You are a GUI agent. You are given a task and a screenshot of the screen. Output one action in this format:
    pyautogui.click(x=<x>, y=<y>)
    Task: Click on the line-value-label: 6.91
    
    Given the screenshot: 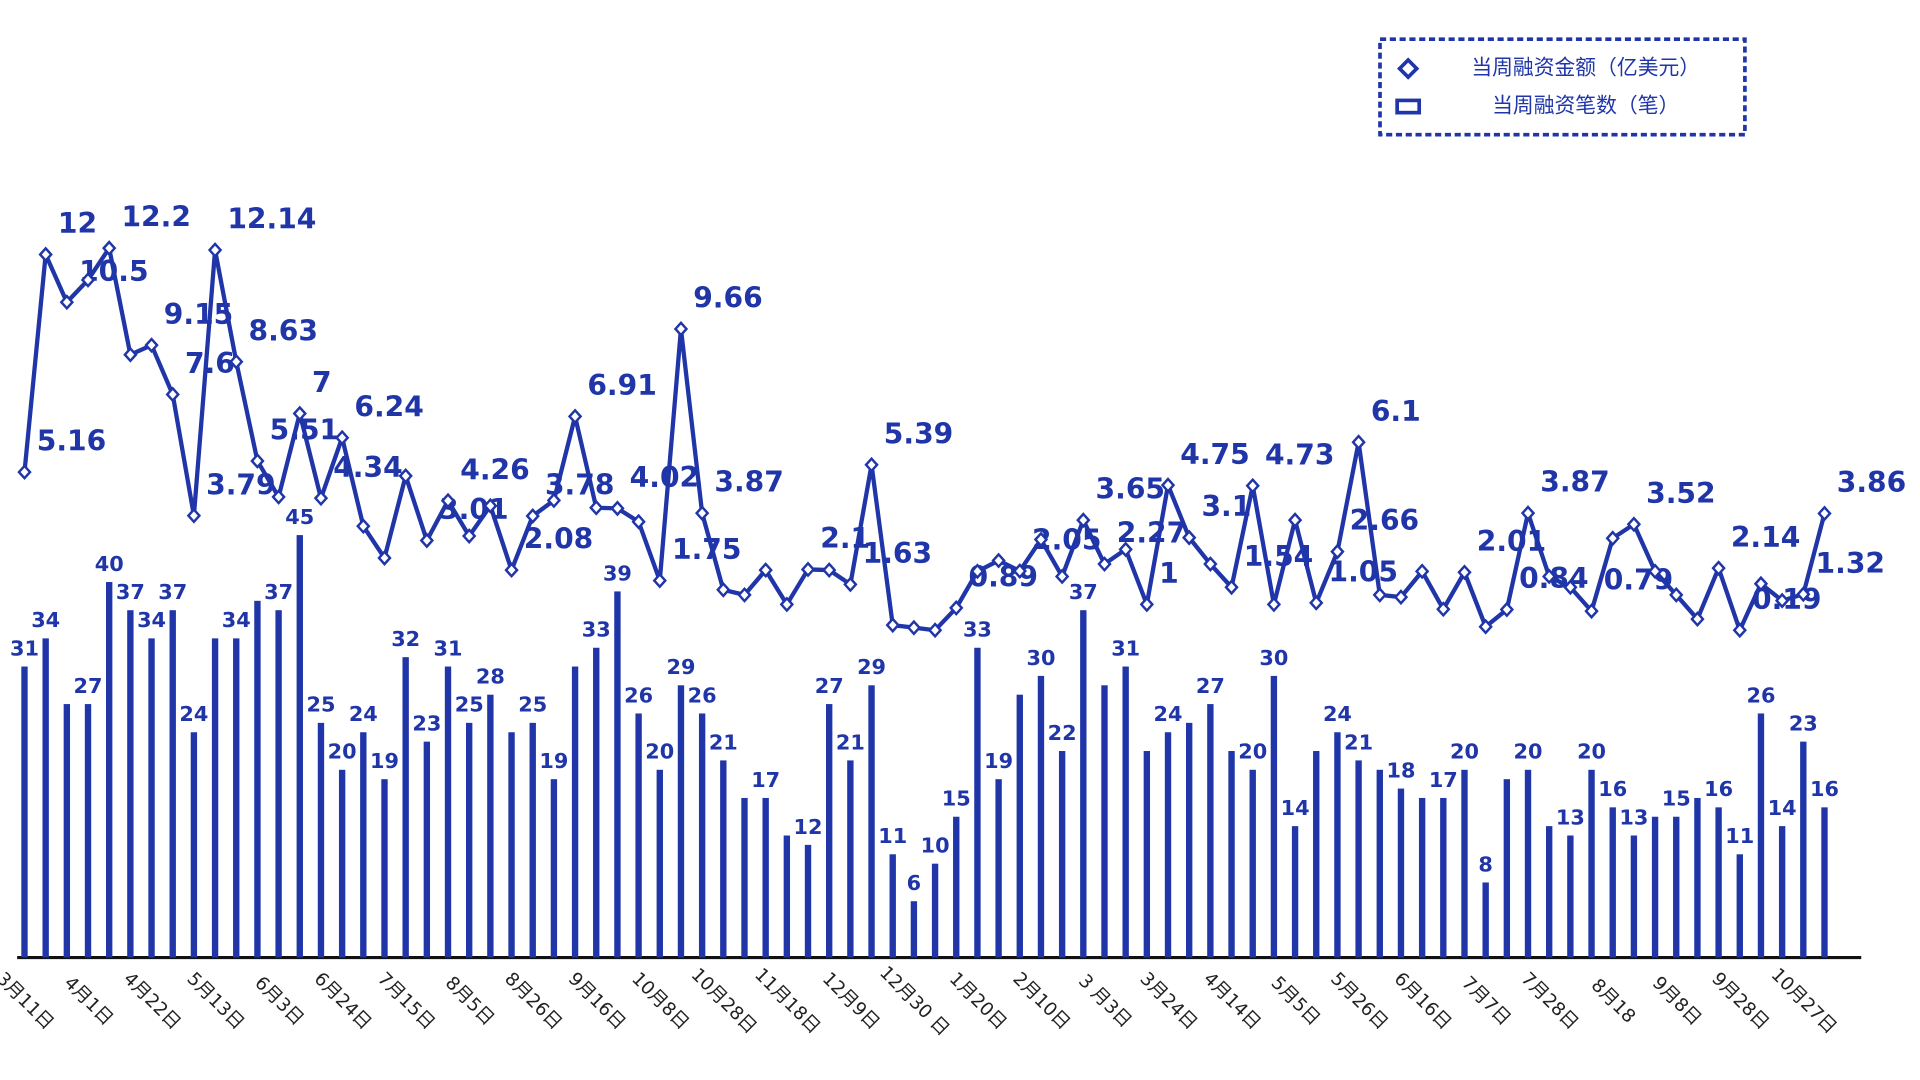 What is the action you would take?
    pyautogui.click(x=621, y=385)
    